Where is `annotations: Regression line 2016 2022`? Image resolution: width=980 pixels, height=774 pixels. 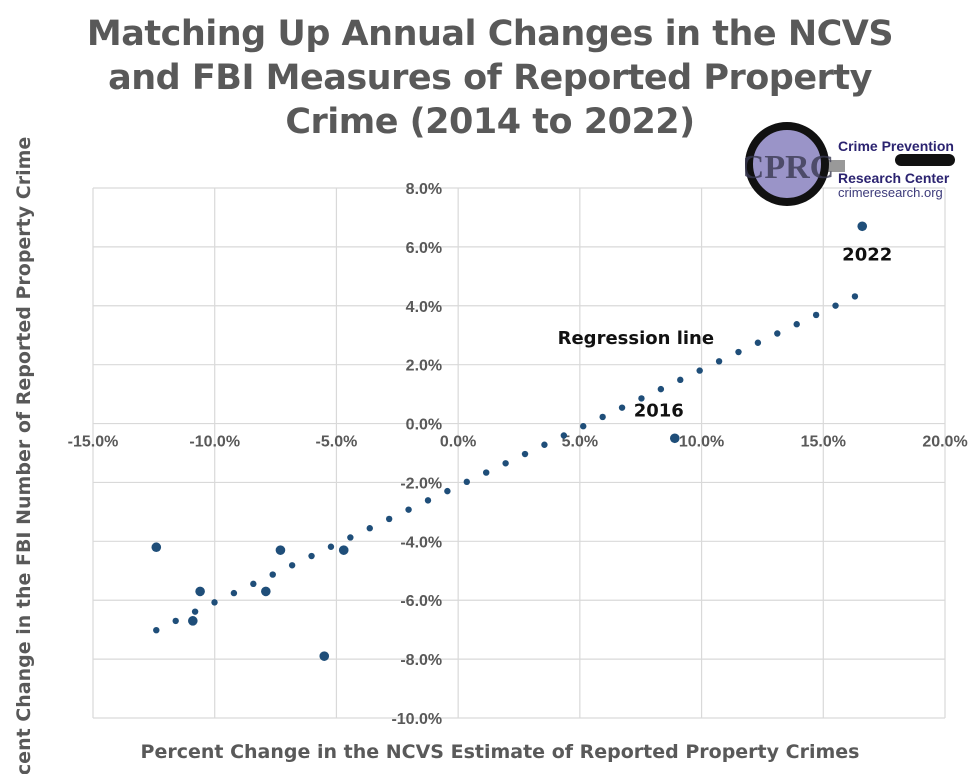 annotations: Regression line 2016 2022 is located at coordinates (725, 332).